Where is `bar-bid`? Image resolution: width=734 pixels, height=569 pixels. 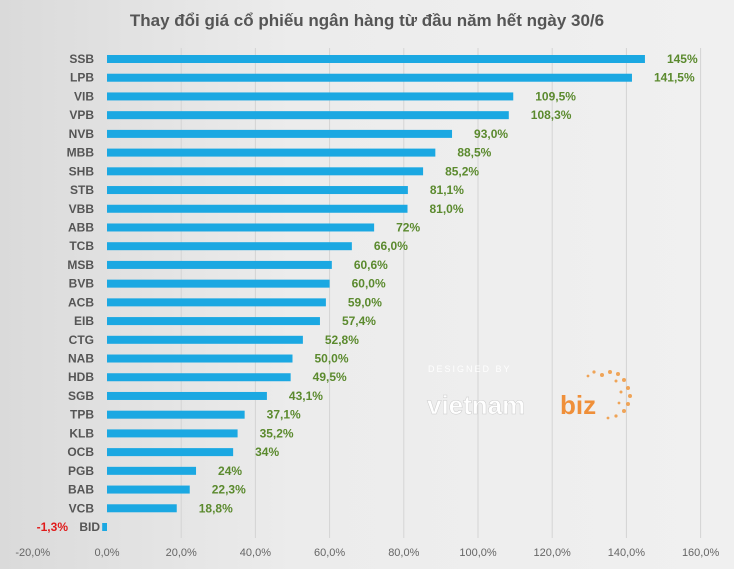
bar-bid is located at coordinates (104, 527).